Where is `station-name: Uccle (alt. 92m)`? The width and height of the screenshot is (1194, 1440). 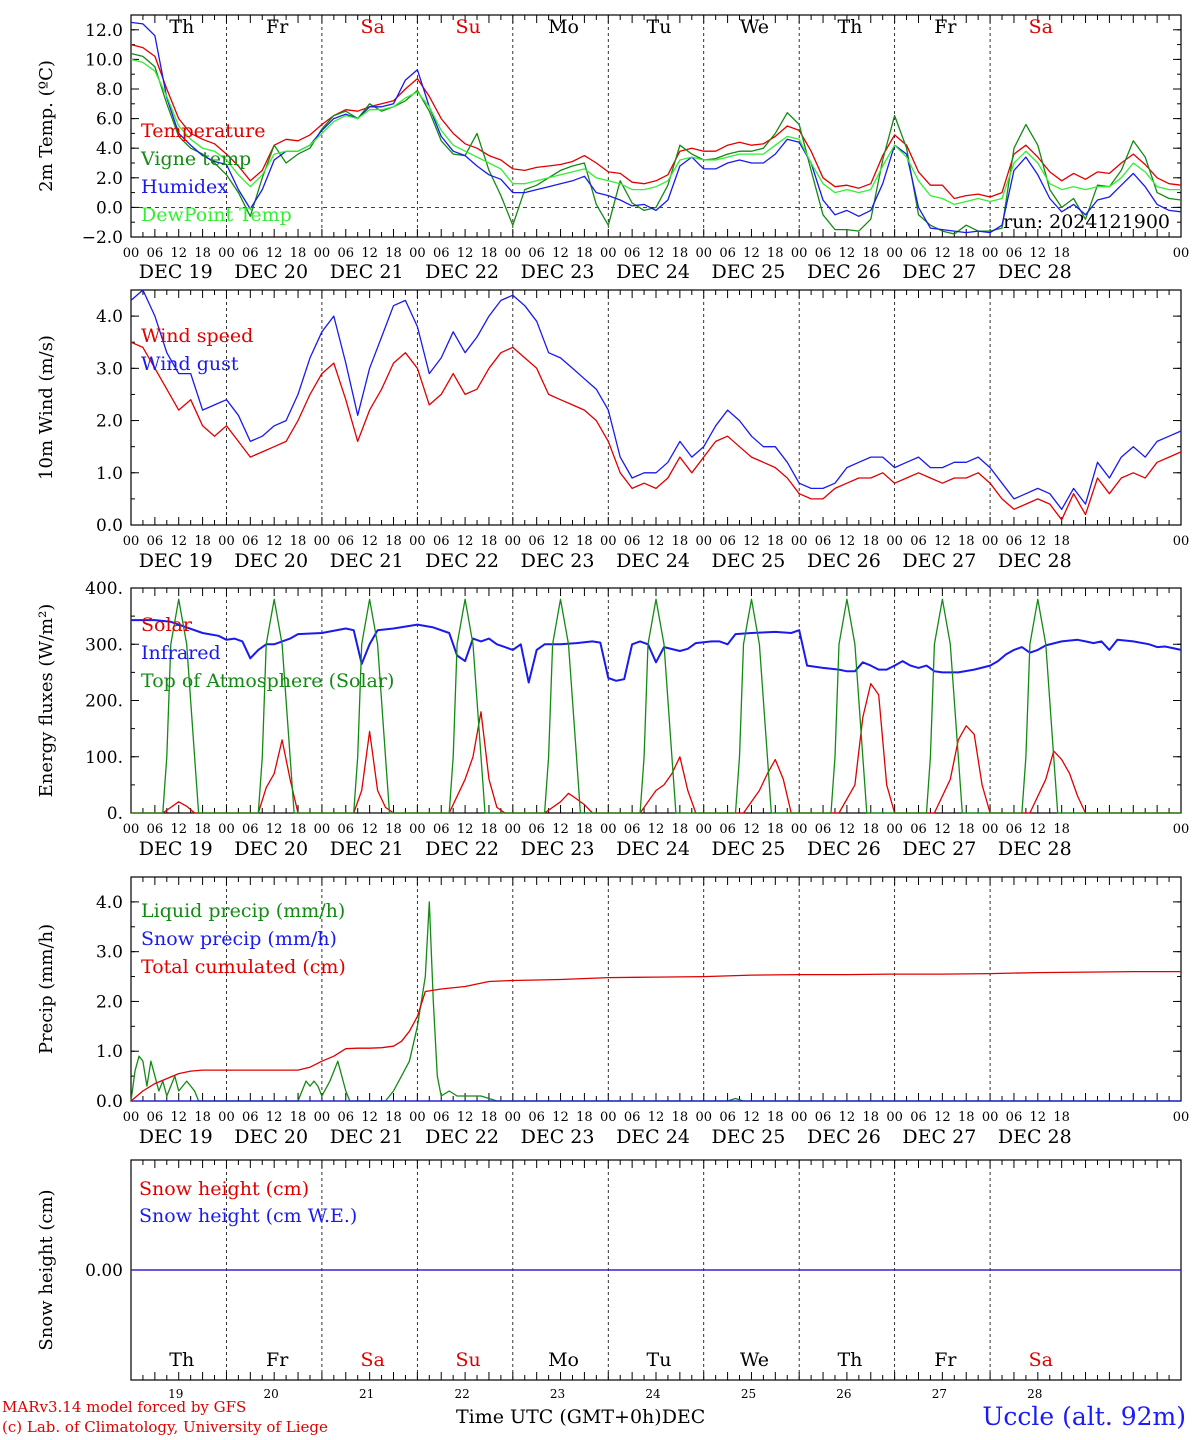 station-name: Uccle (alt. 92m) is located at coordinates (1084, 1416).